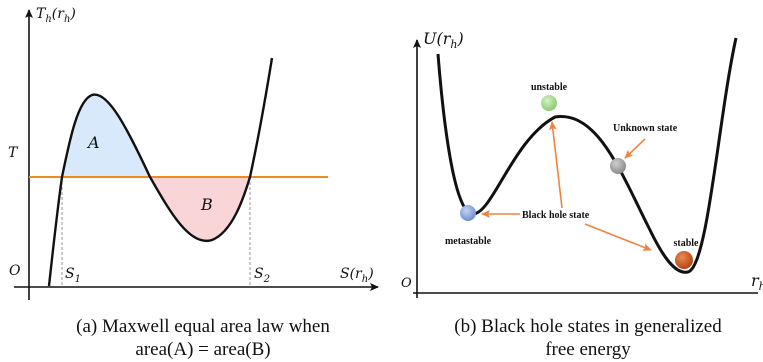 This screenshot has width=763, height=362. Describe the element at coordinates (635, 148) in the screenshot. I see `arrow-to-unknown` at that location.